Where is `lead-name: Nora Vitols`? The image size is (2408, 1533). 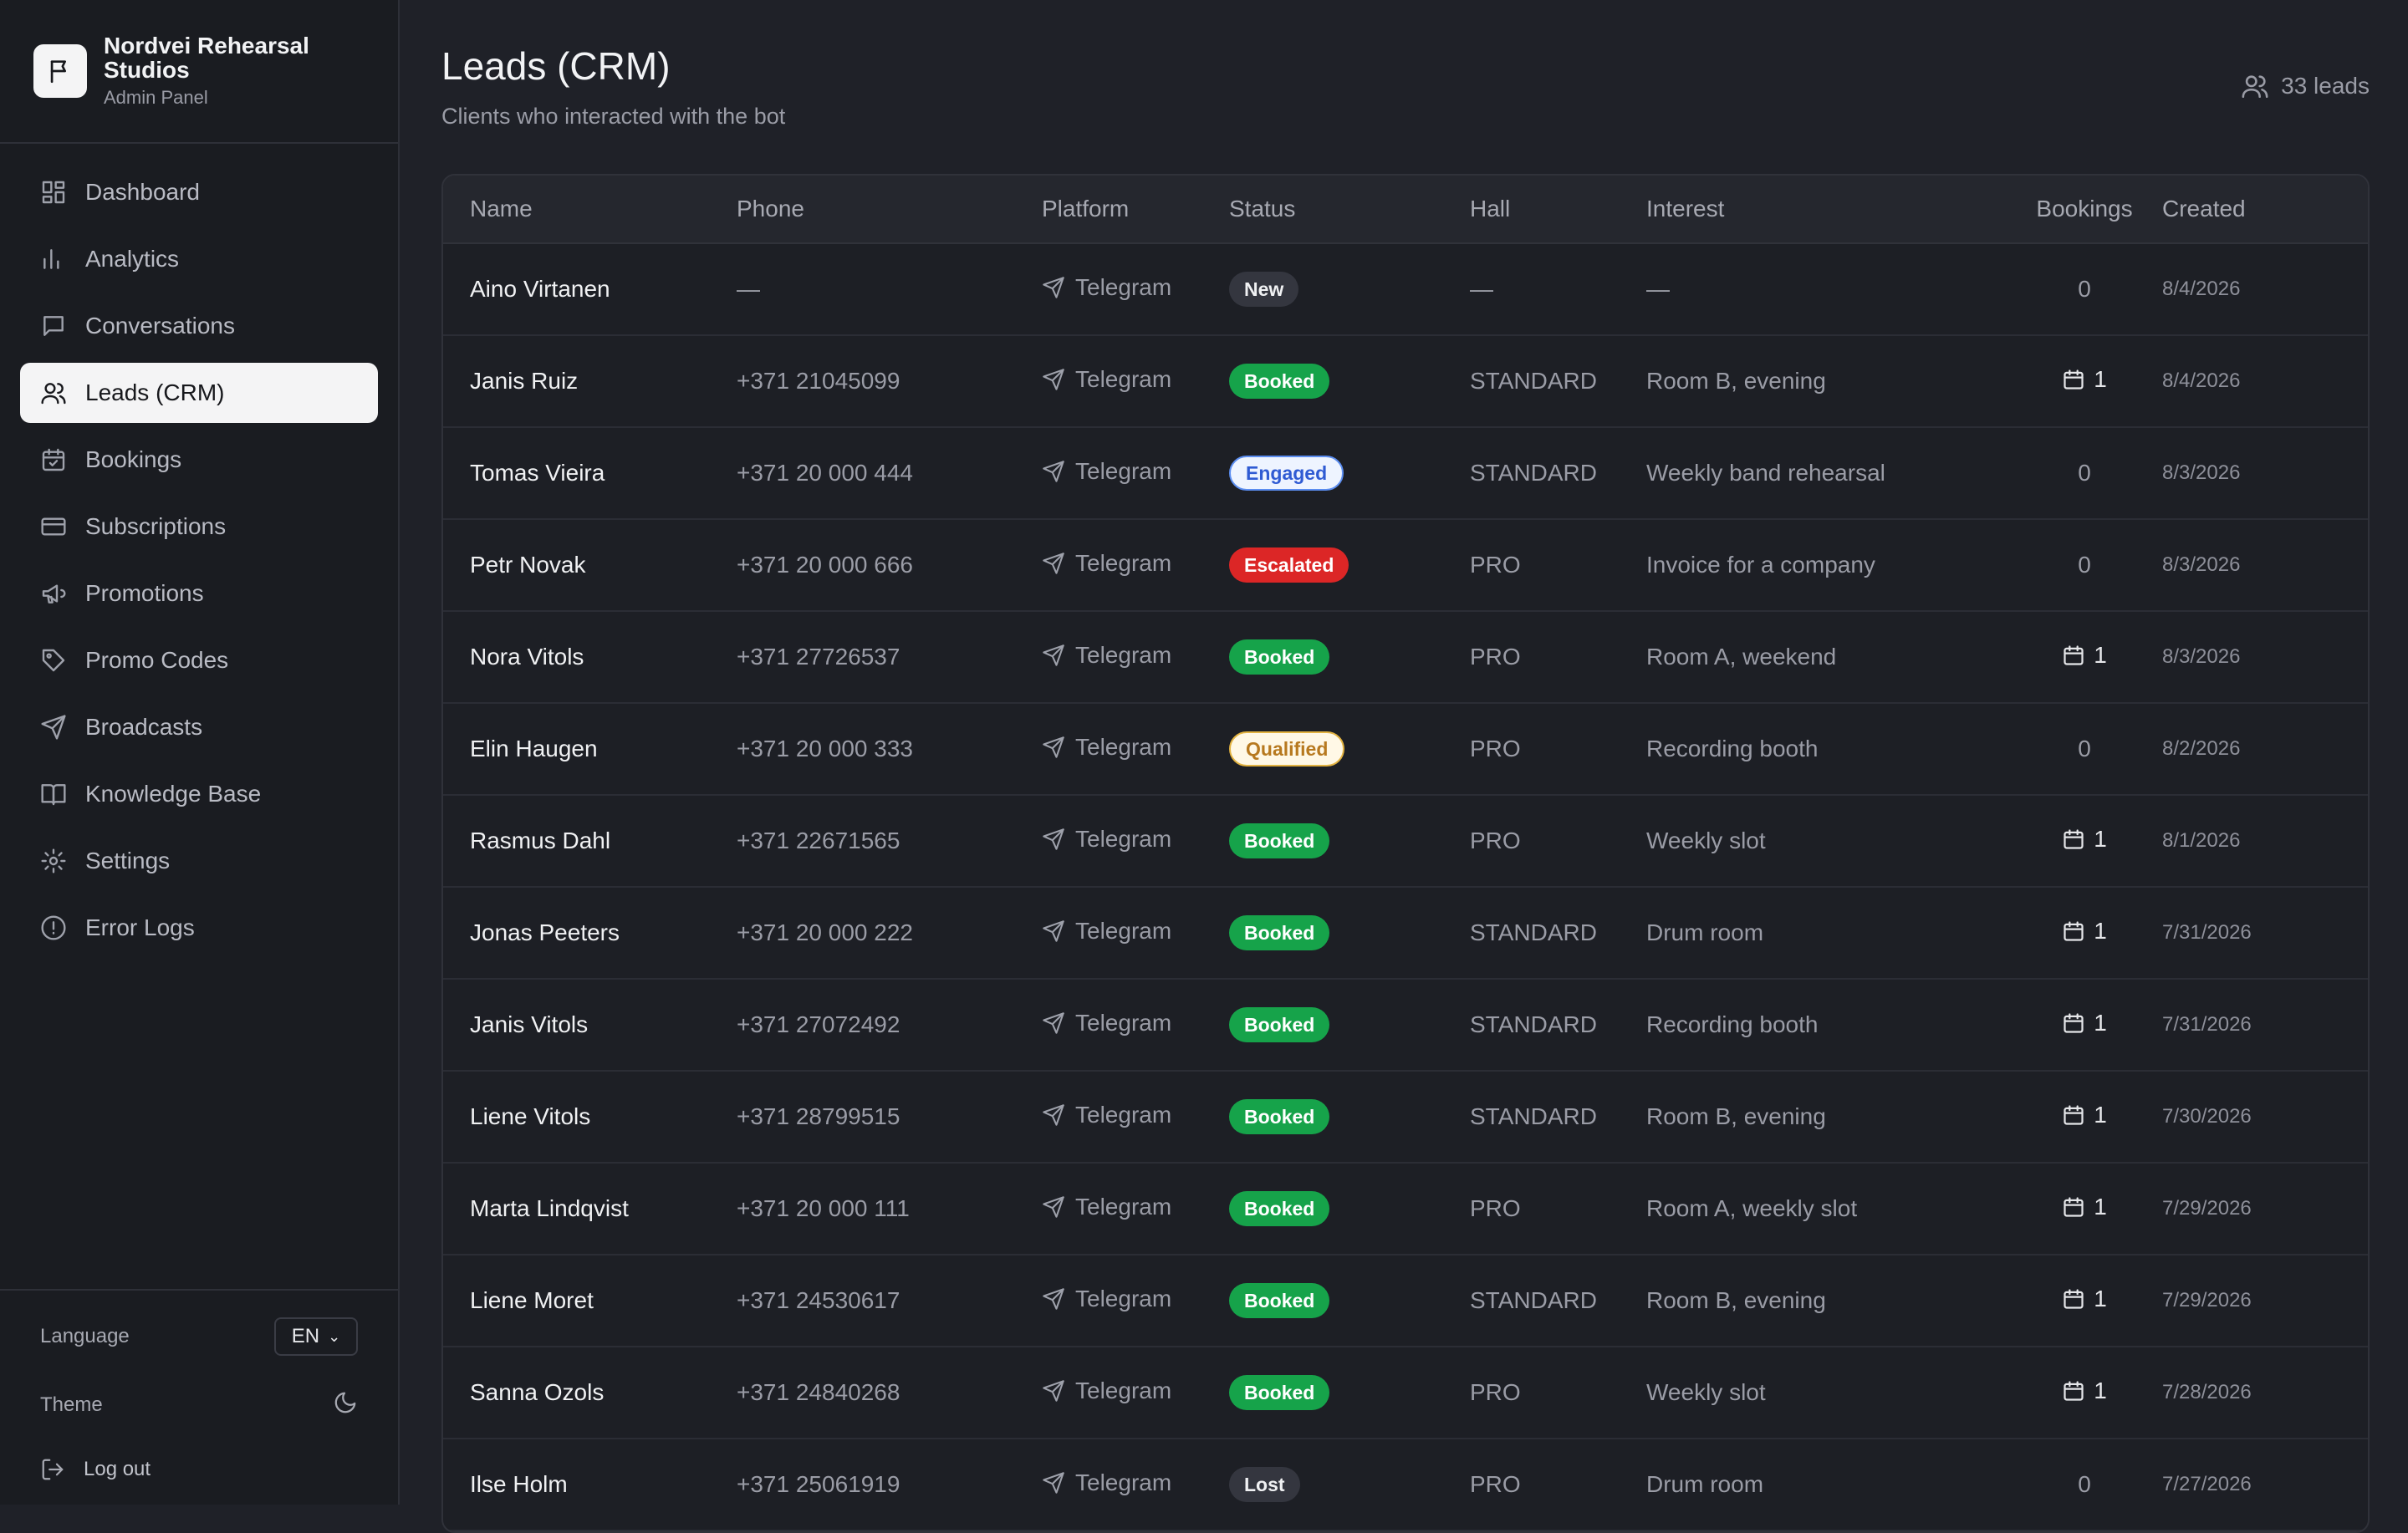
lead-name: Nora Vitols is located at coordinates (590, 657).